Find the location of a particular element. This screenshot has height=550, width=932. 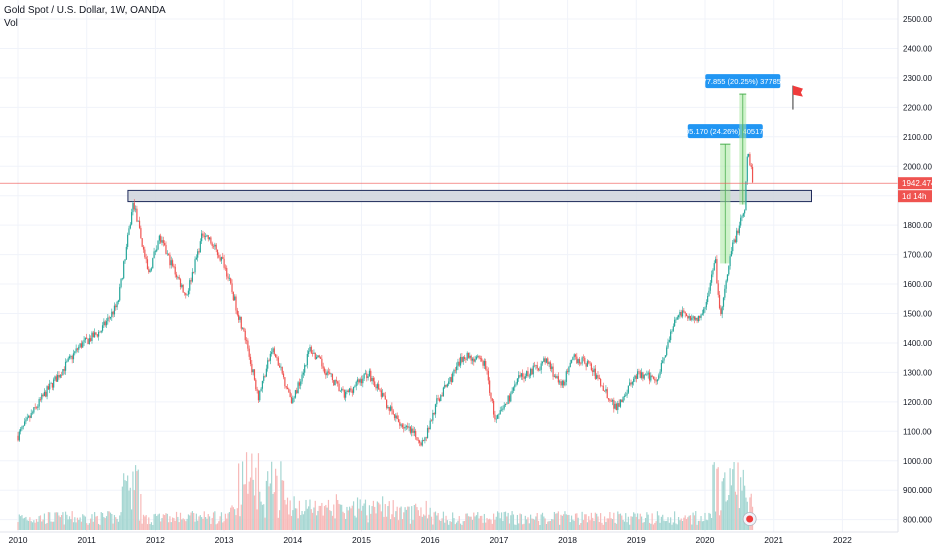

price-tick-label: 2500.000 is located at coordinates (917, 19).